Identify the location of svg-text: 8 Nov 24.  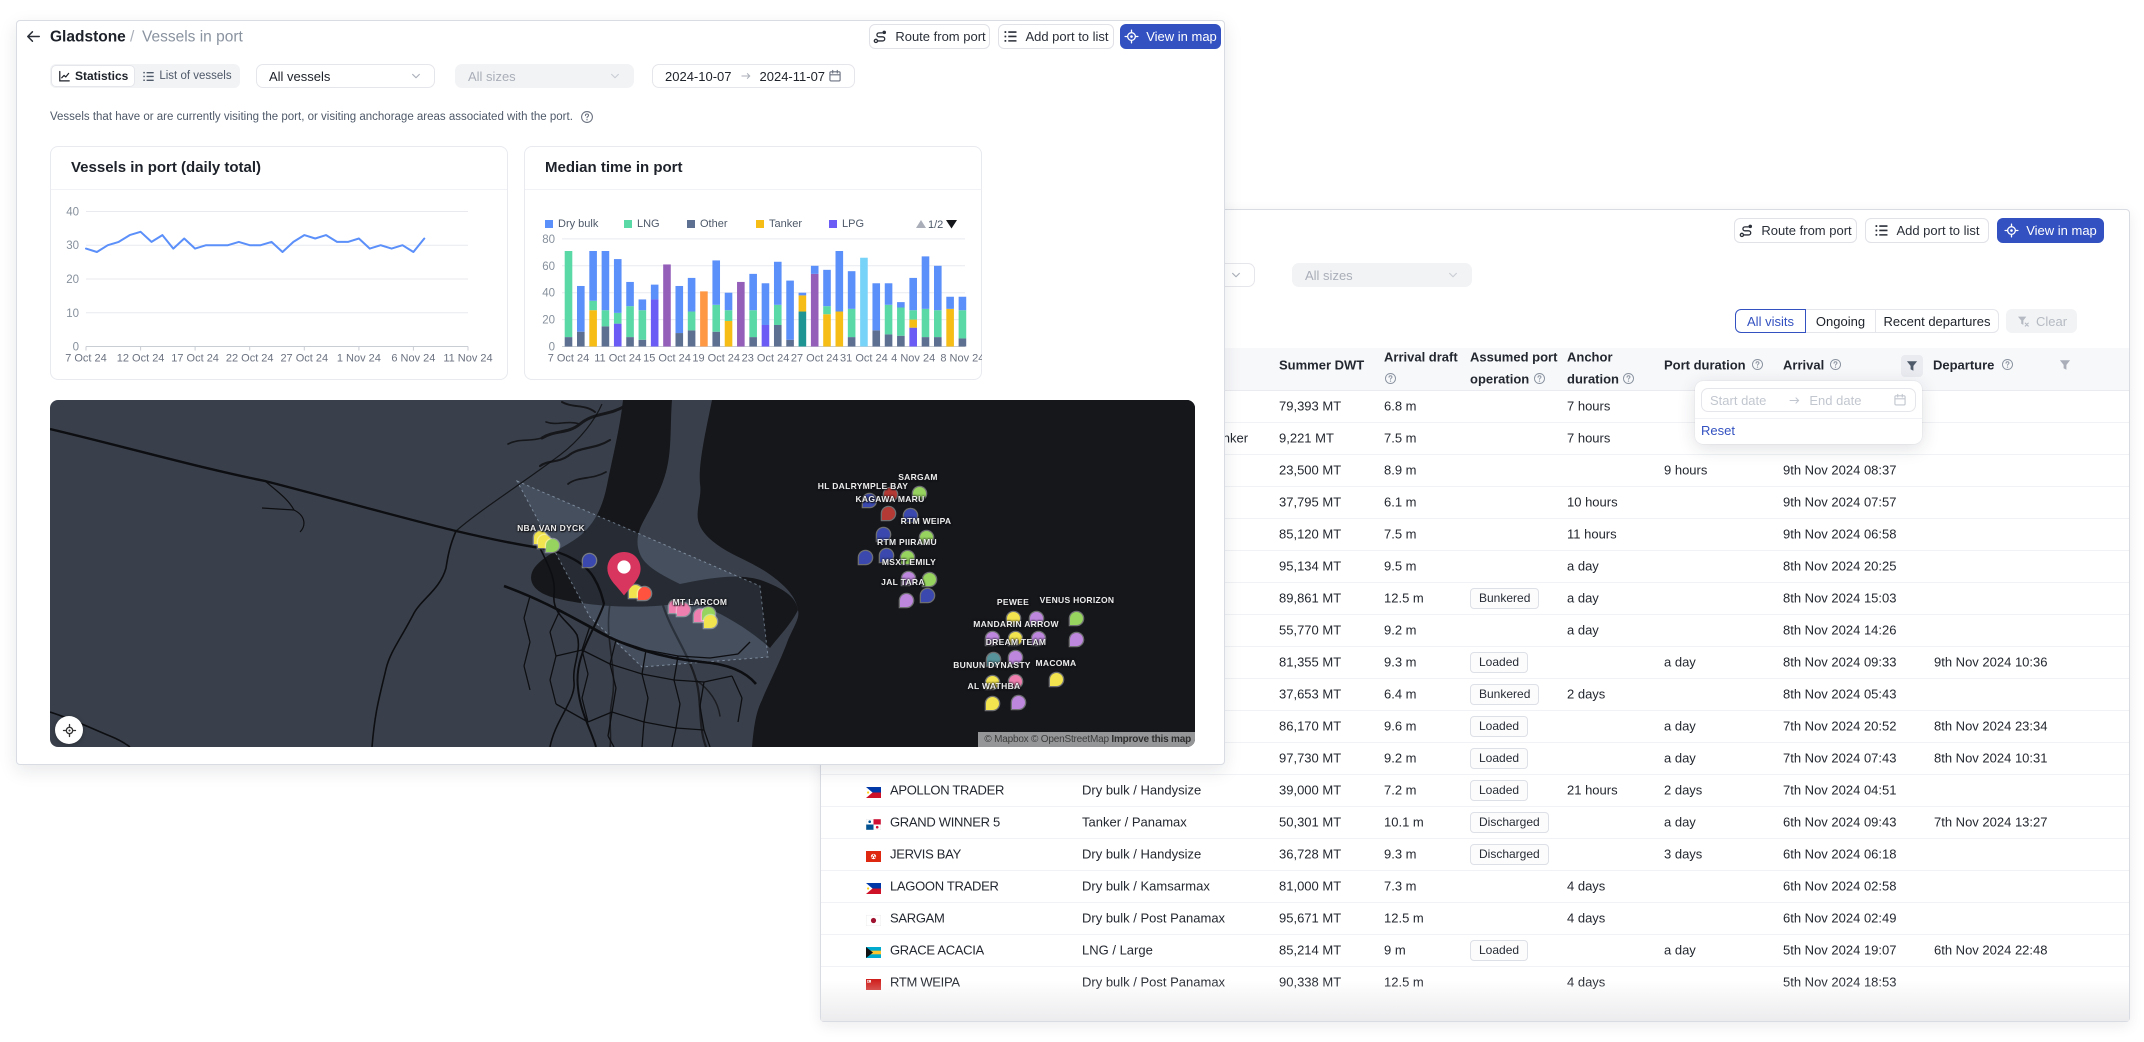
(961, 359).